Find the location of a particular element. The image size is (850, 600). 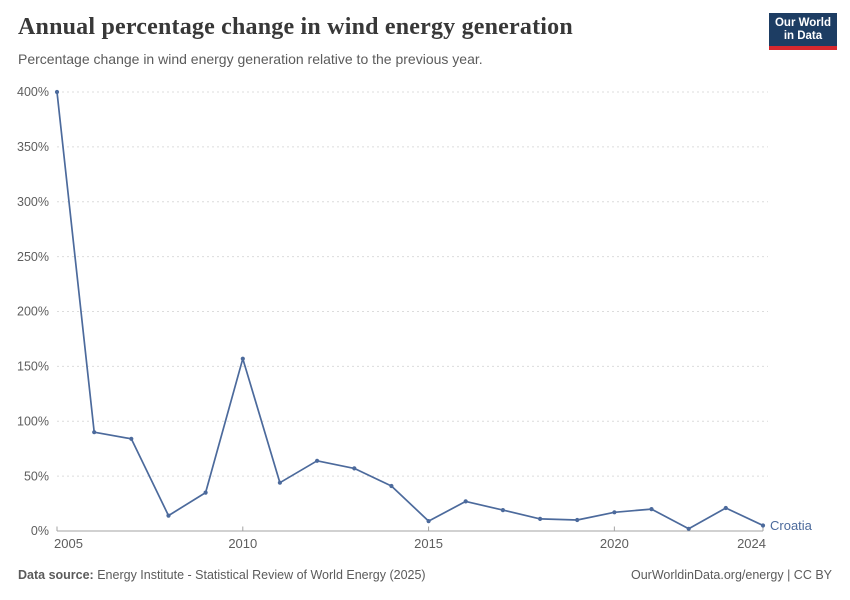

data-point-2018 is located at coordinates (540, 519).